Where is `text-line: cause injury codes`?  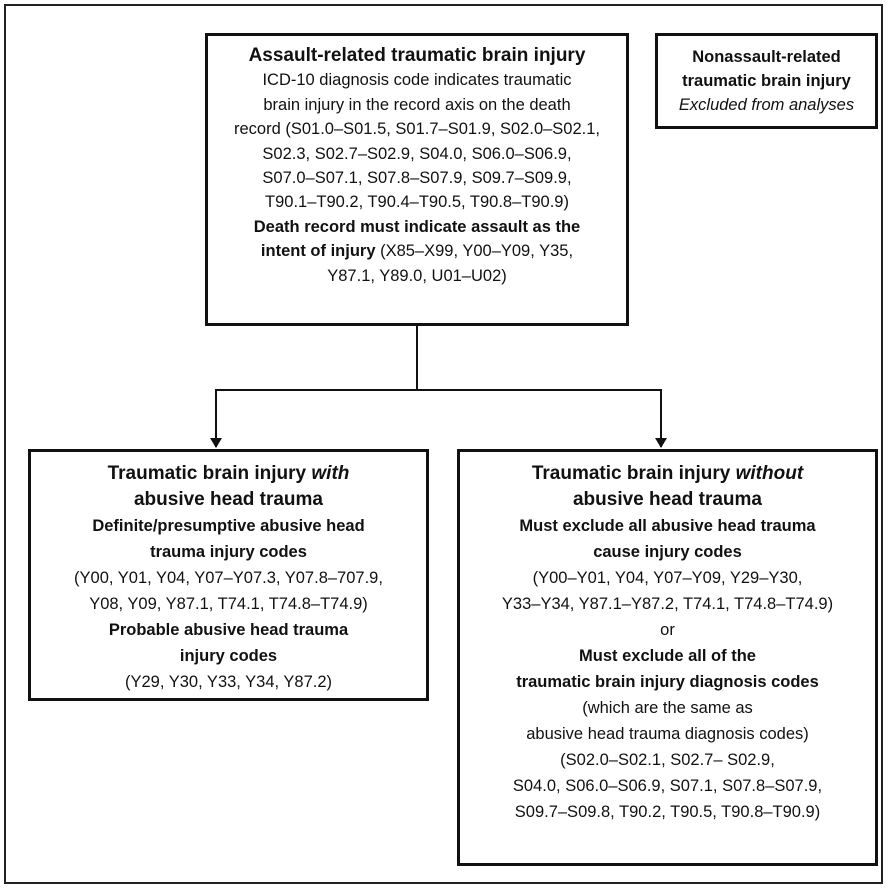 text-line: cause injury codes is located at coordinates (667, 552).